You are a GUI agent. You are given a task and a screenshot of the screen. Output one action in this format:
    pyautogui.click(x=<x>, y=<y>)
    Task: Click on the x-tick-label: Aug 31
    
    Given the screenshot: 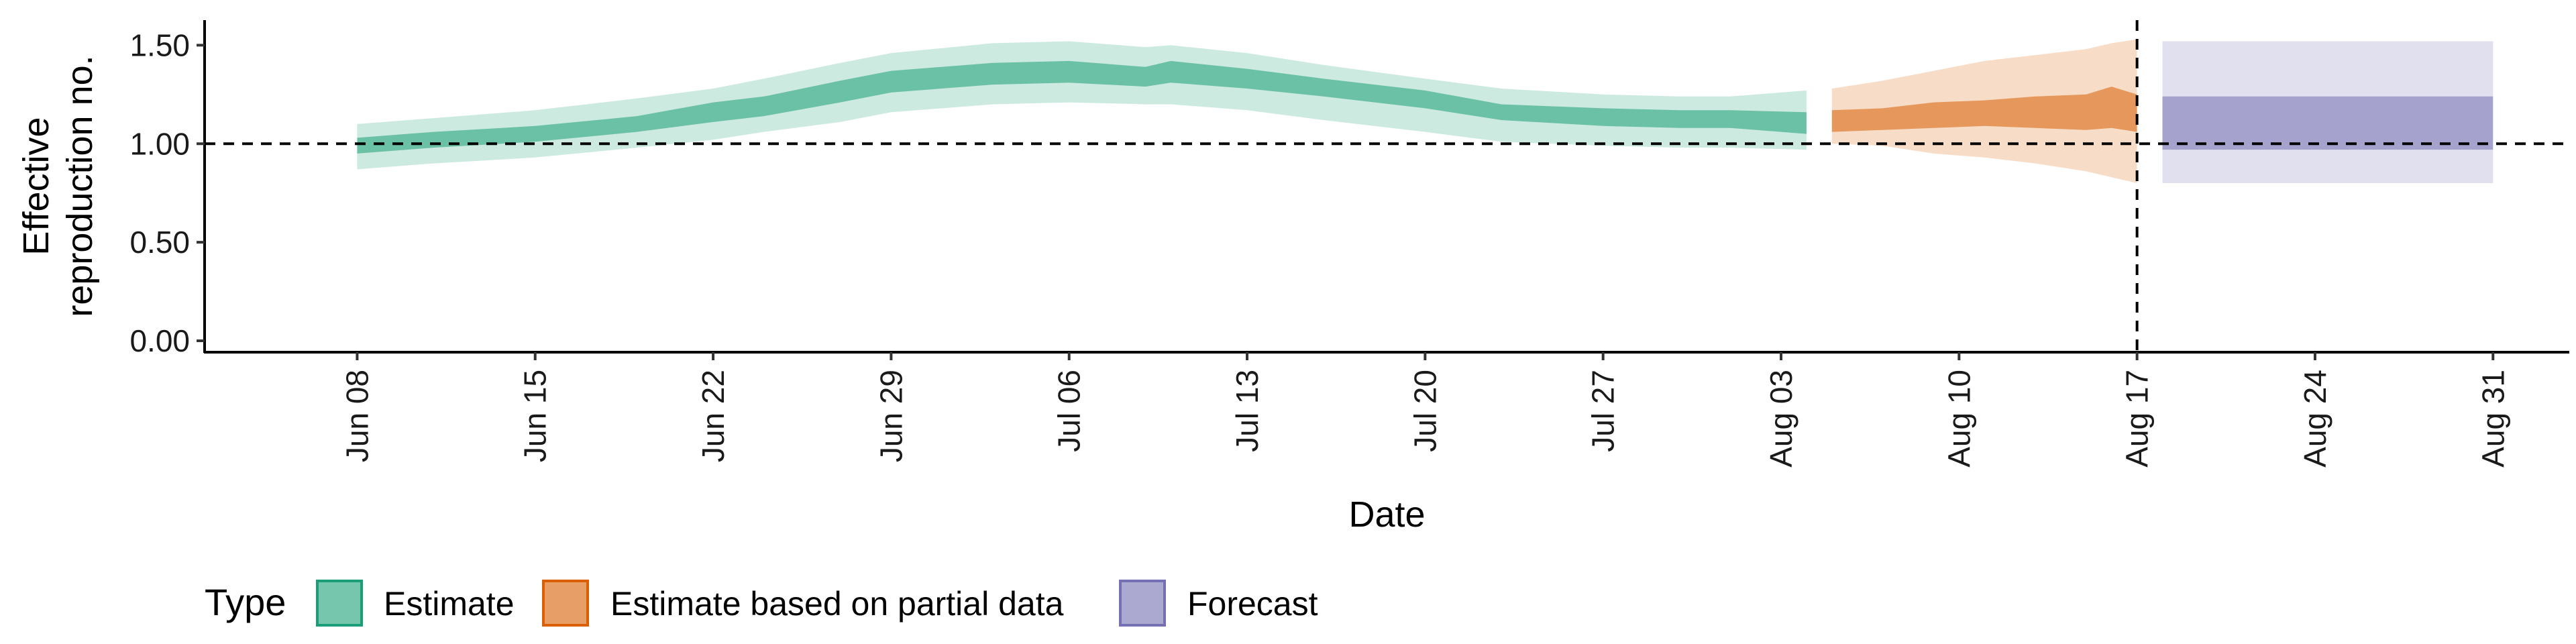 What is the action you would take?
    pyautogui.click(x=2492, y=419)
    